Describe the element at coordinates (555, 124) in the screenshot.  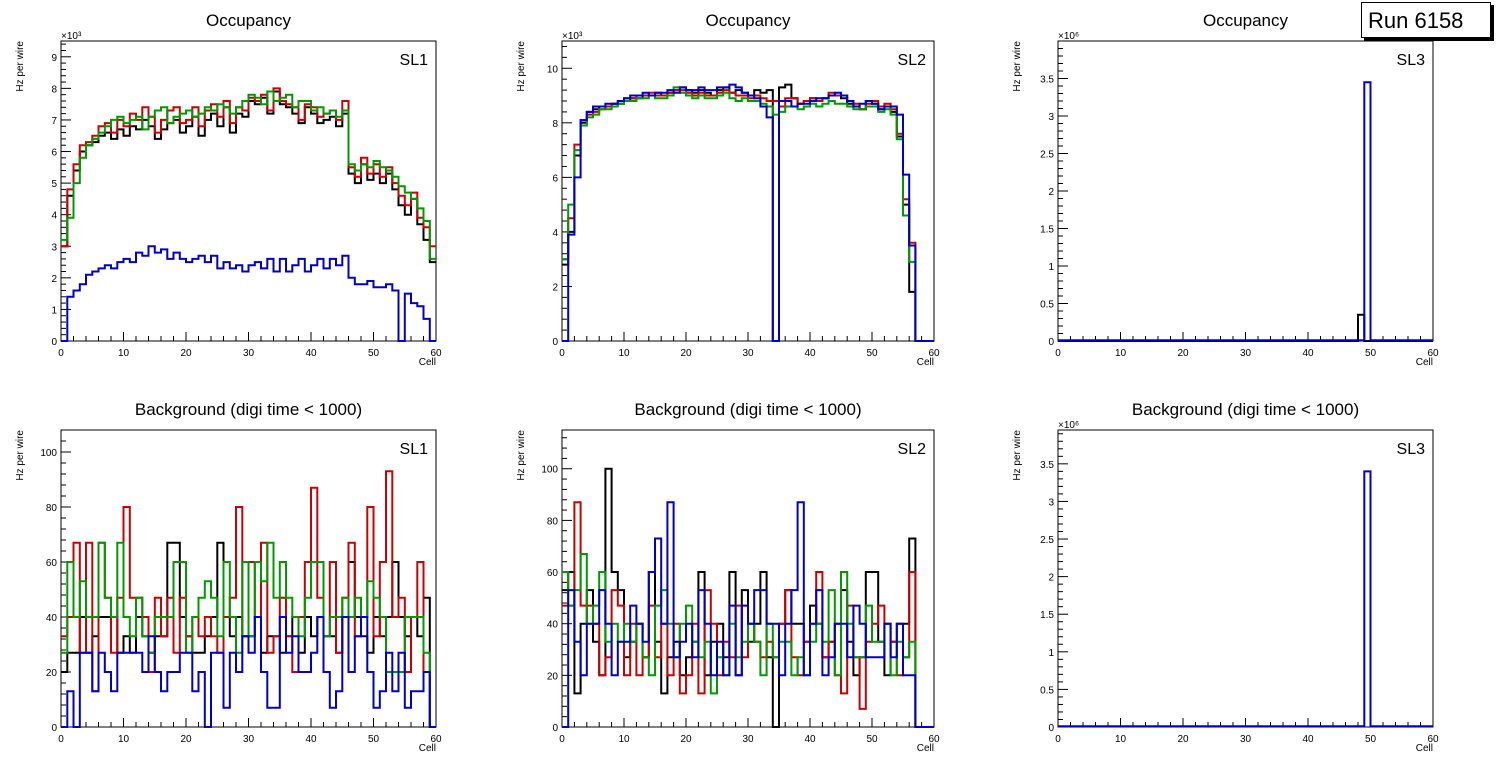
I see `y-tick-label: 8` at that location.